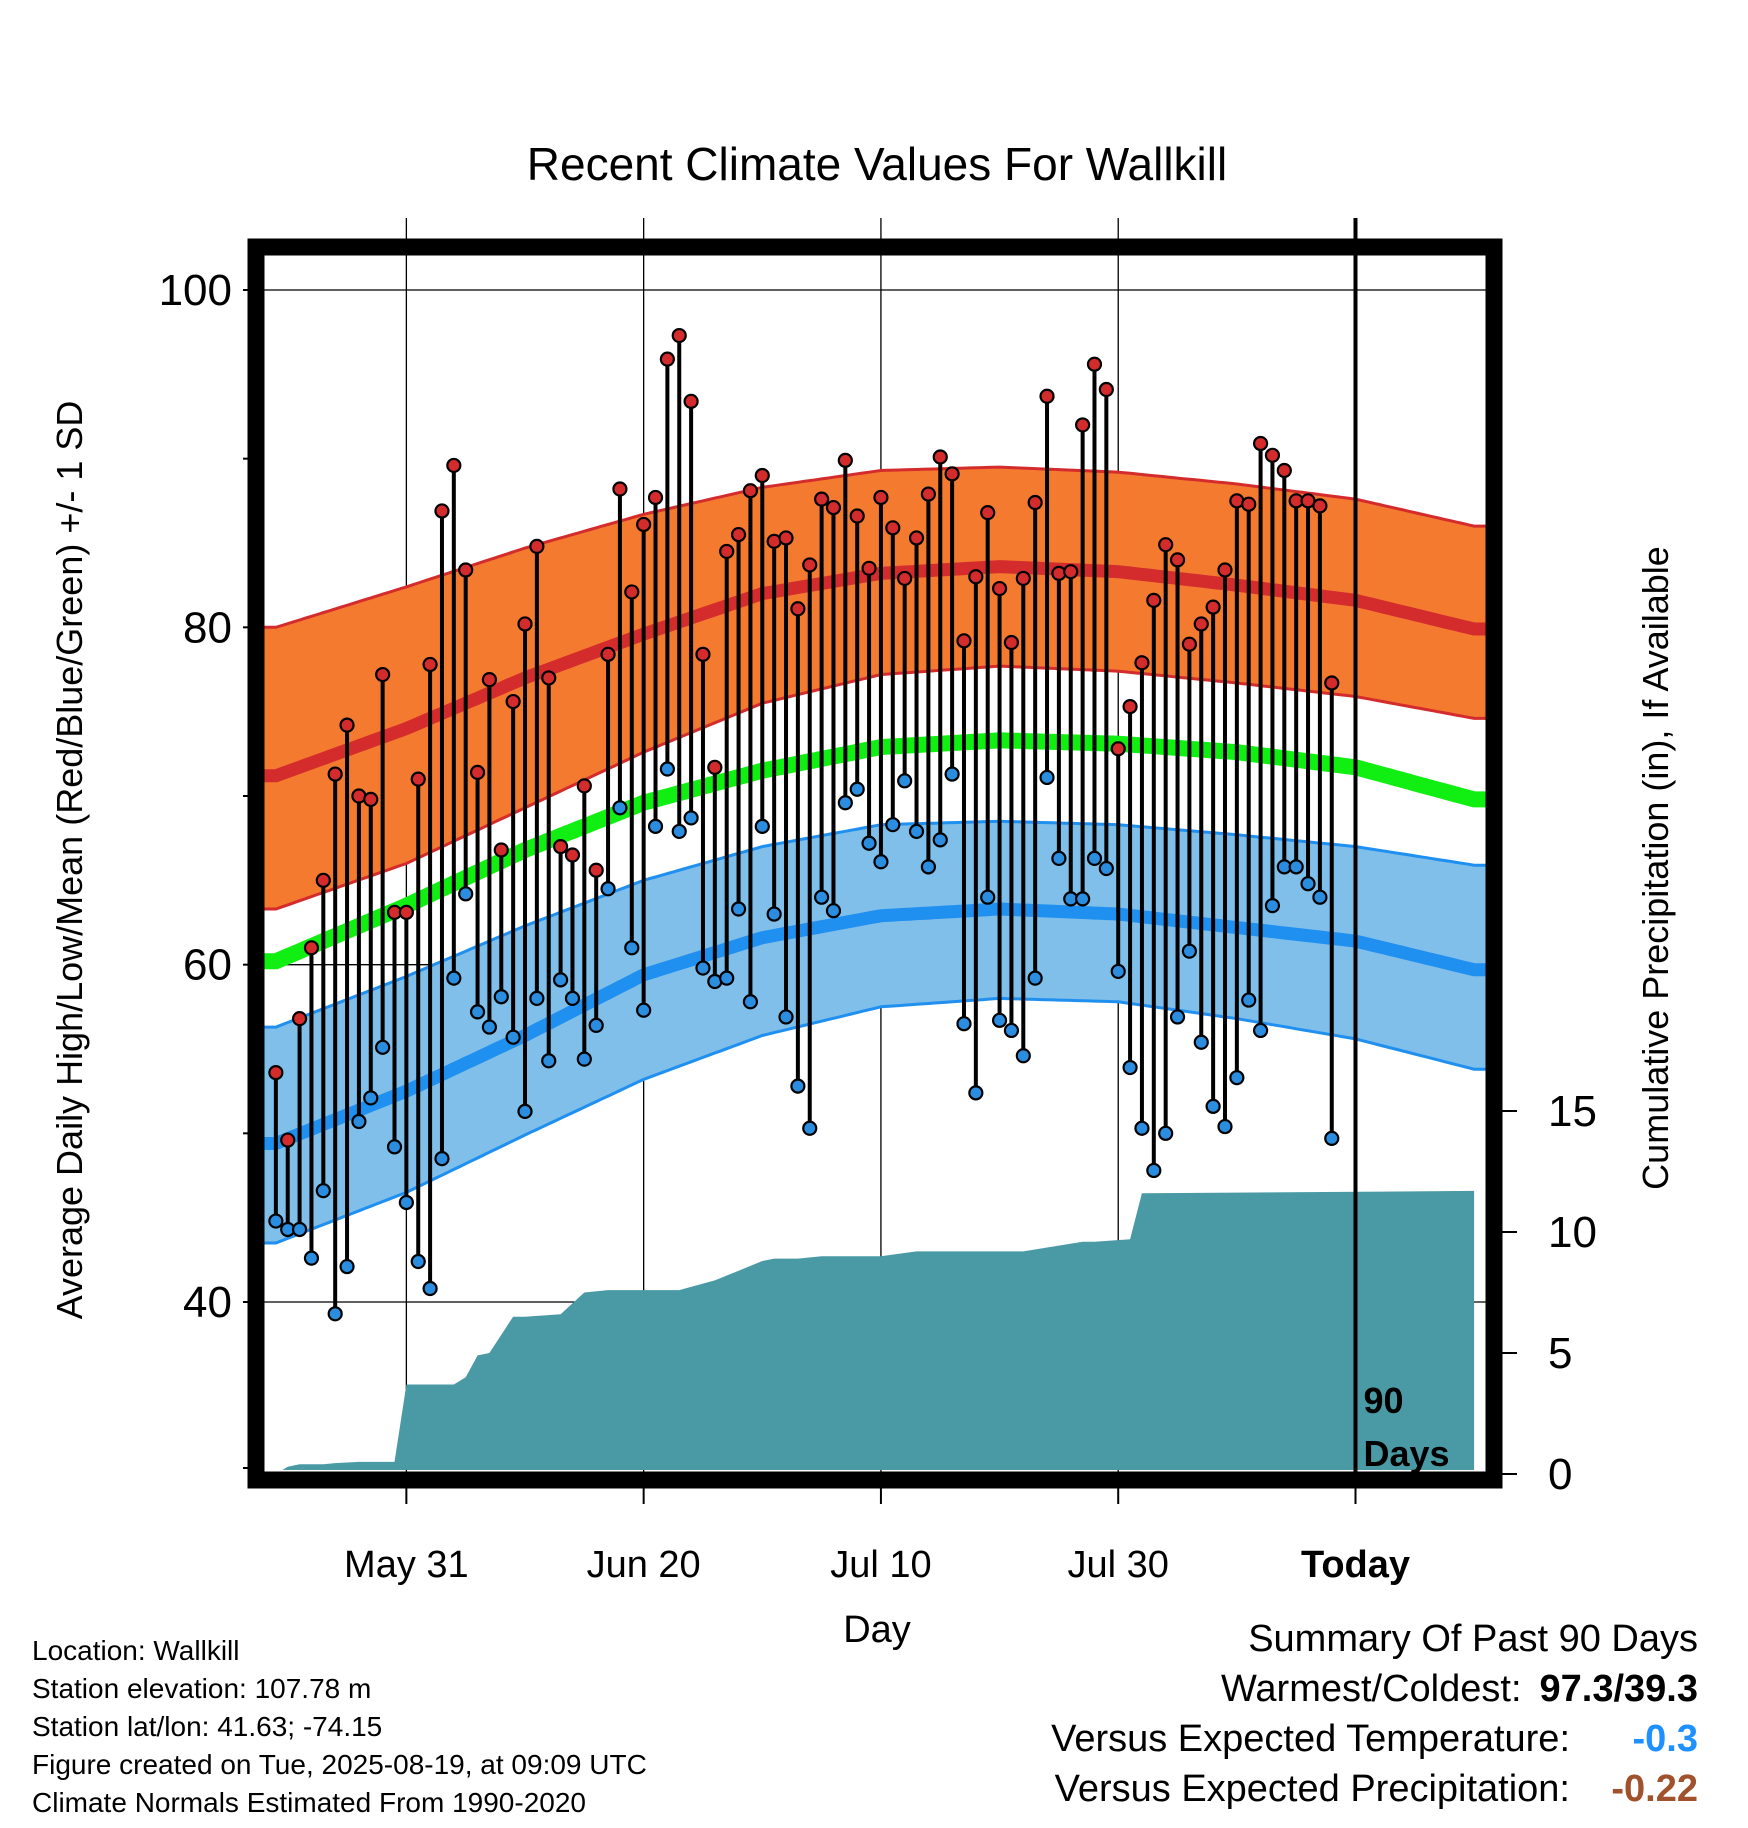 The height and width of the screenshot is (1828, 1748). Describe the element at coordinates (1572, 1111) in the screenshot. I see `y2-tick-label: 15` at that location.